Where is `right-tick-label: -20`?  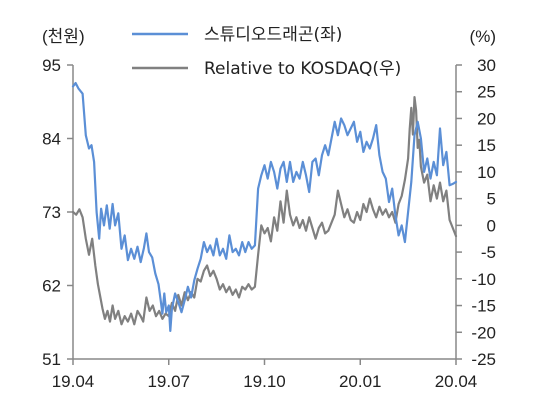 right-tick-label: -20 is located at coordinates (483, 332).